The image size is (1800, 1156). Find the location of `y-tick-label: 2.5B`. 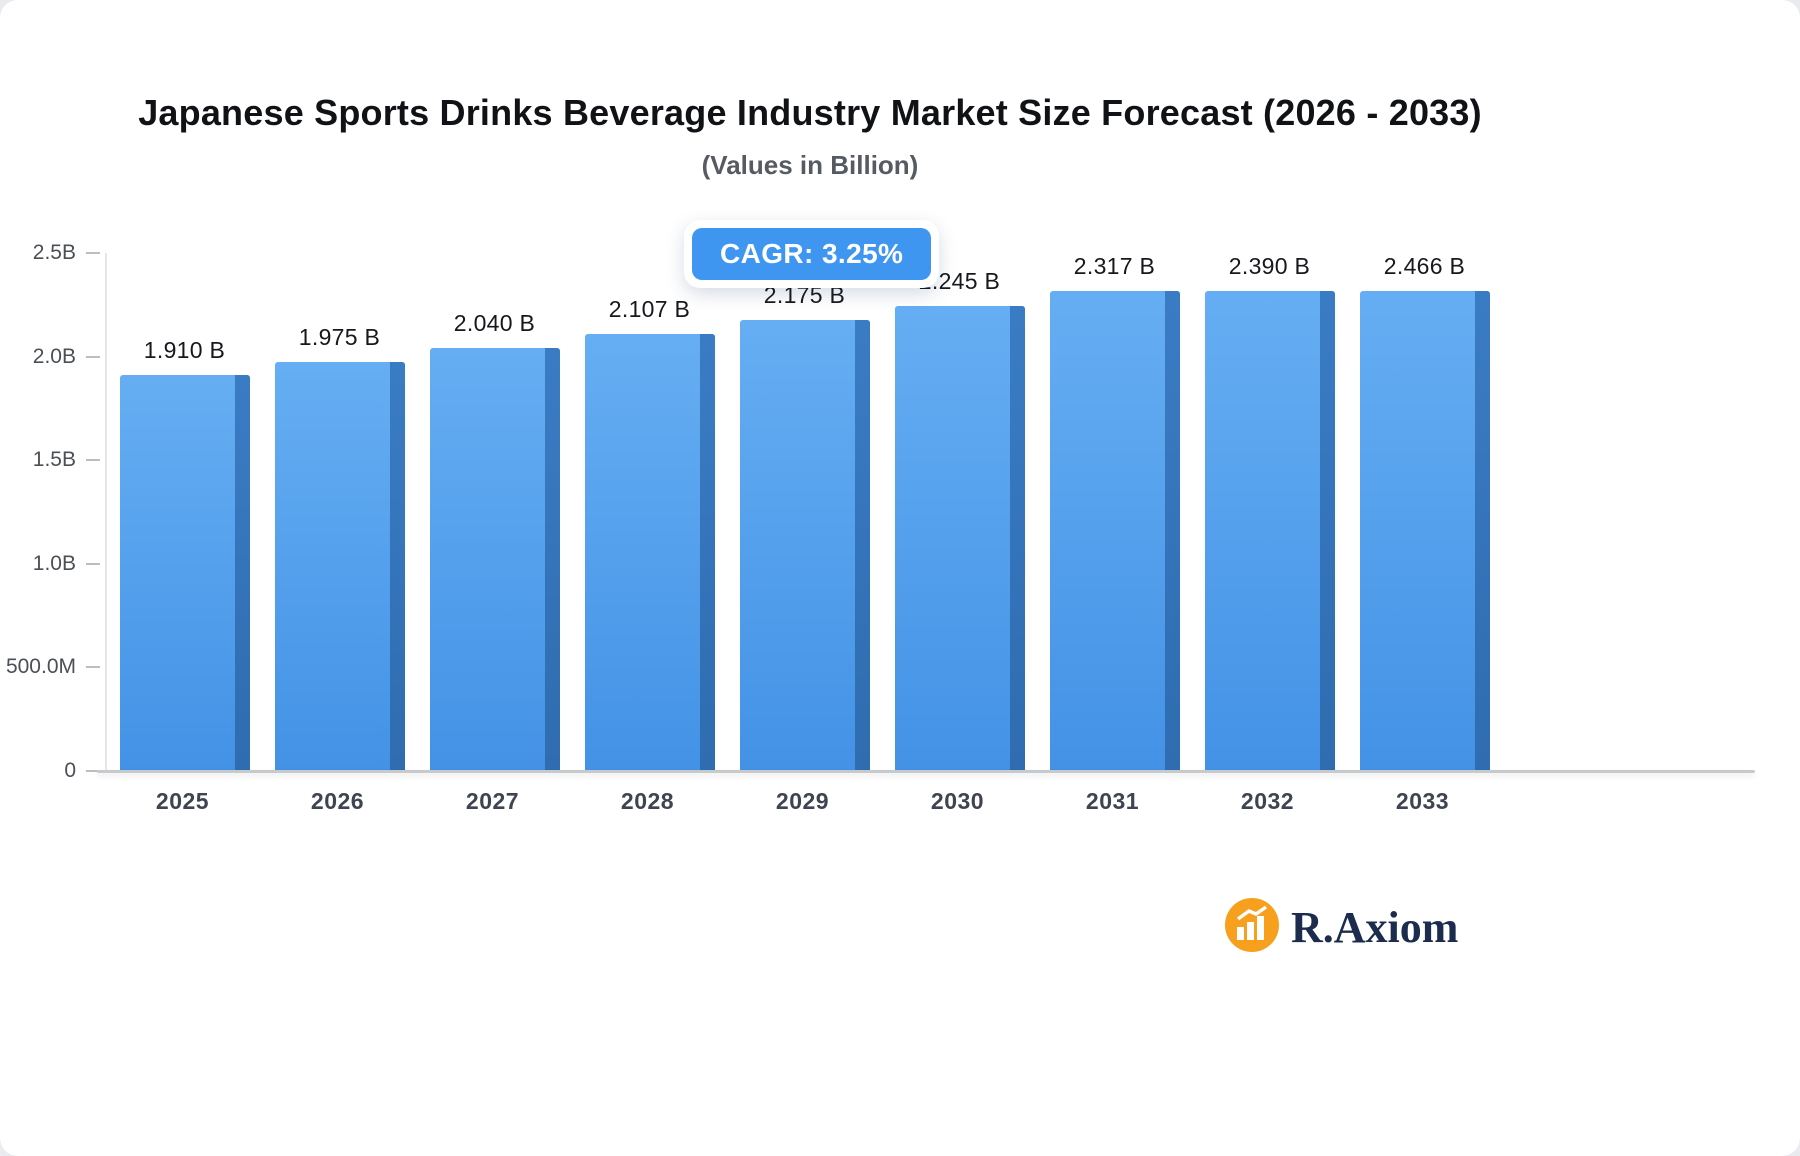

y-tick-label: 2.5B is located at coordinates (54, 252).